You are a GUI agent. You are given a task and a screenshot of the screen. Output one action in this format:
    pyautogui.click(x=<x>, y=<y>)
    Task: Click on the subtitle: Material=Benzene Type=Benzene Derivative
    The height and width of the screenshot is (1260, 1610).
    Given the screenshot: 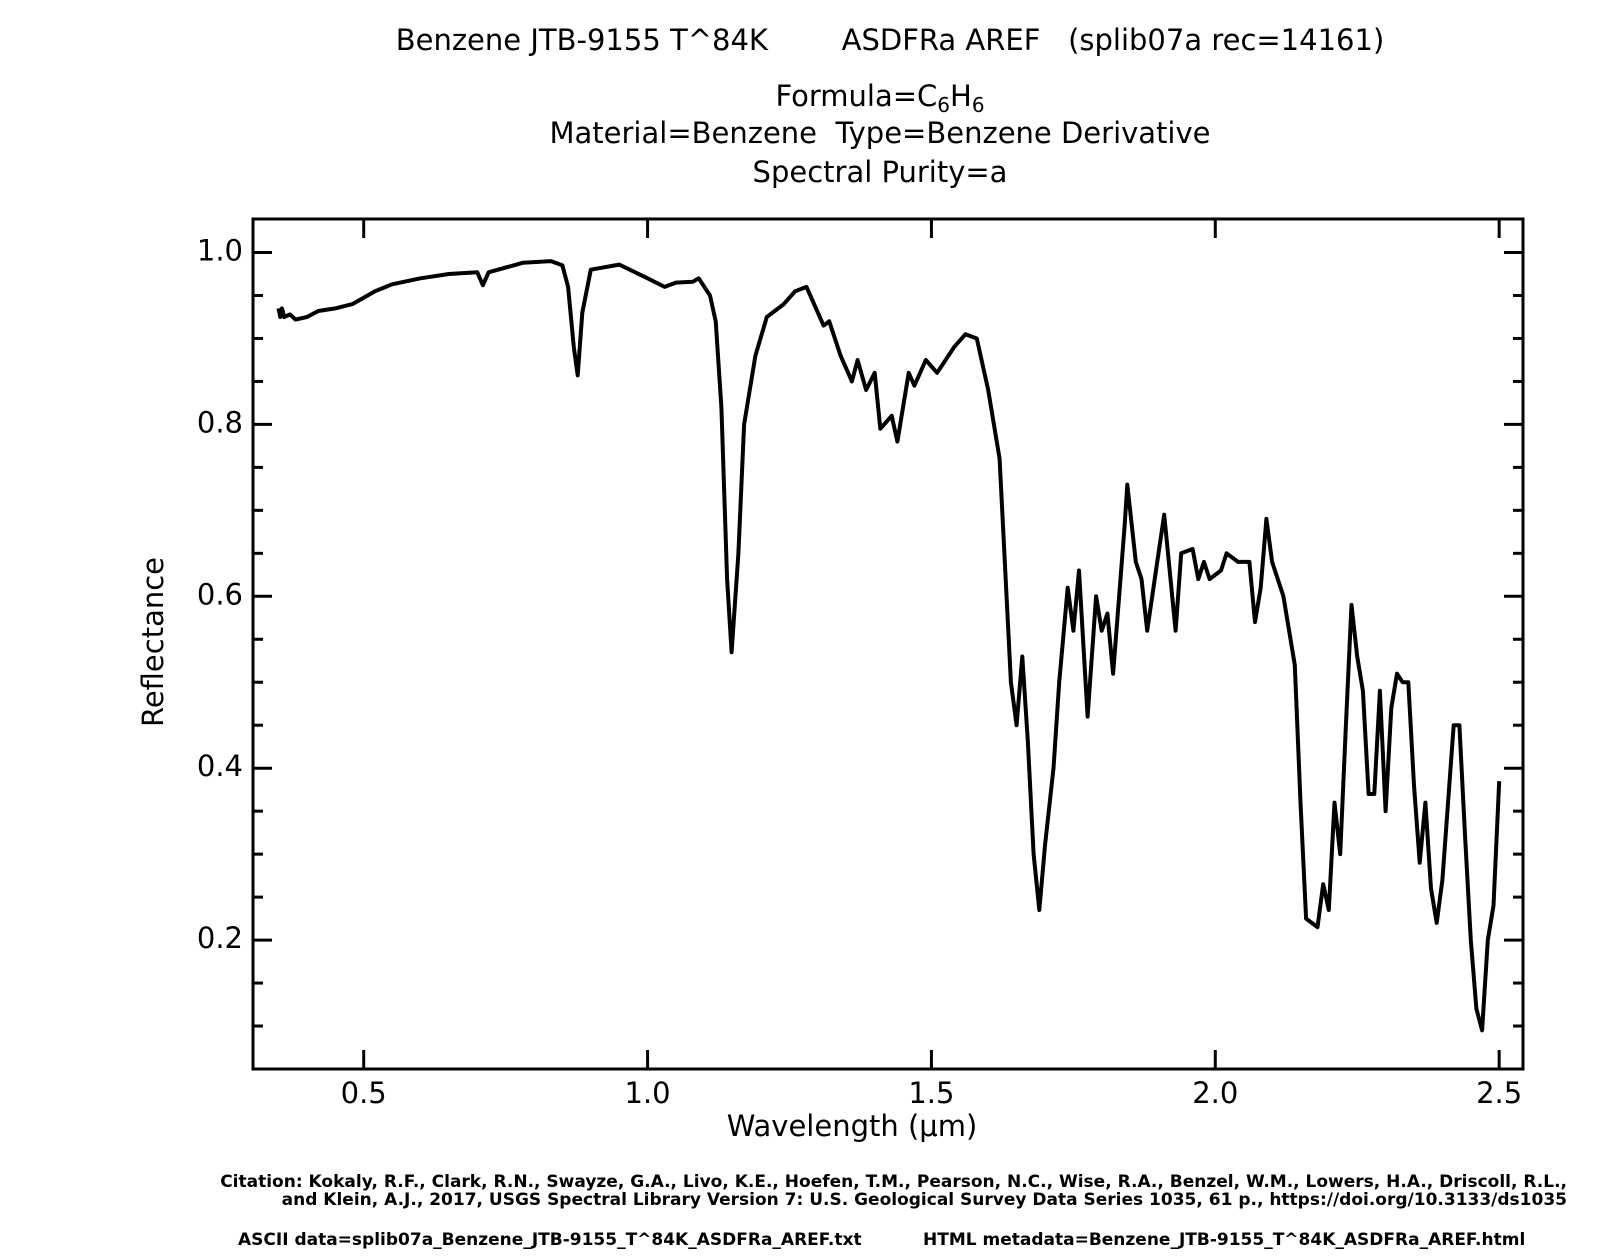 What is the action you would take?
    pyautogui.click(x=880, y=133)
    